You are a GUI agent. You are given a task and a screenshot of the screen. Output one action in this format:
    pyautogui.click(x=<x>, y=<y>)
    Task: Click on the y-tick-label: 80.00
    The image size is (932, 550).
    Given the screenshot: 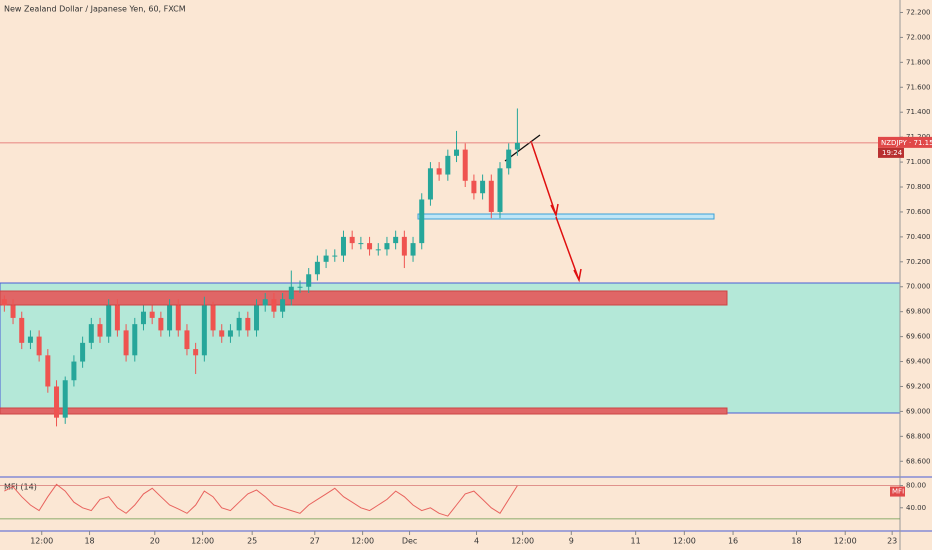 What is the action you would take?
    pyautogui.click(x=916, y=486)
    